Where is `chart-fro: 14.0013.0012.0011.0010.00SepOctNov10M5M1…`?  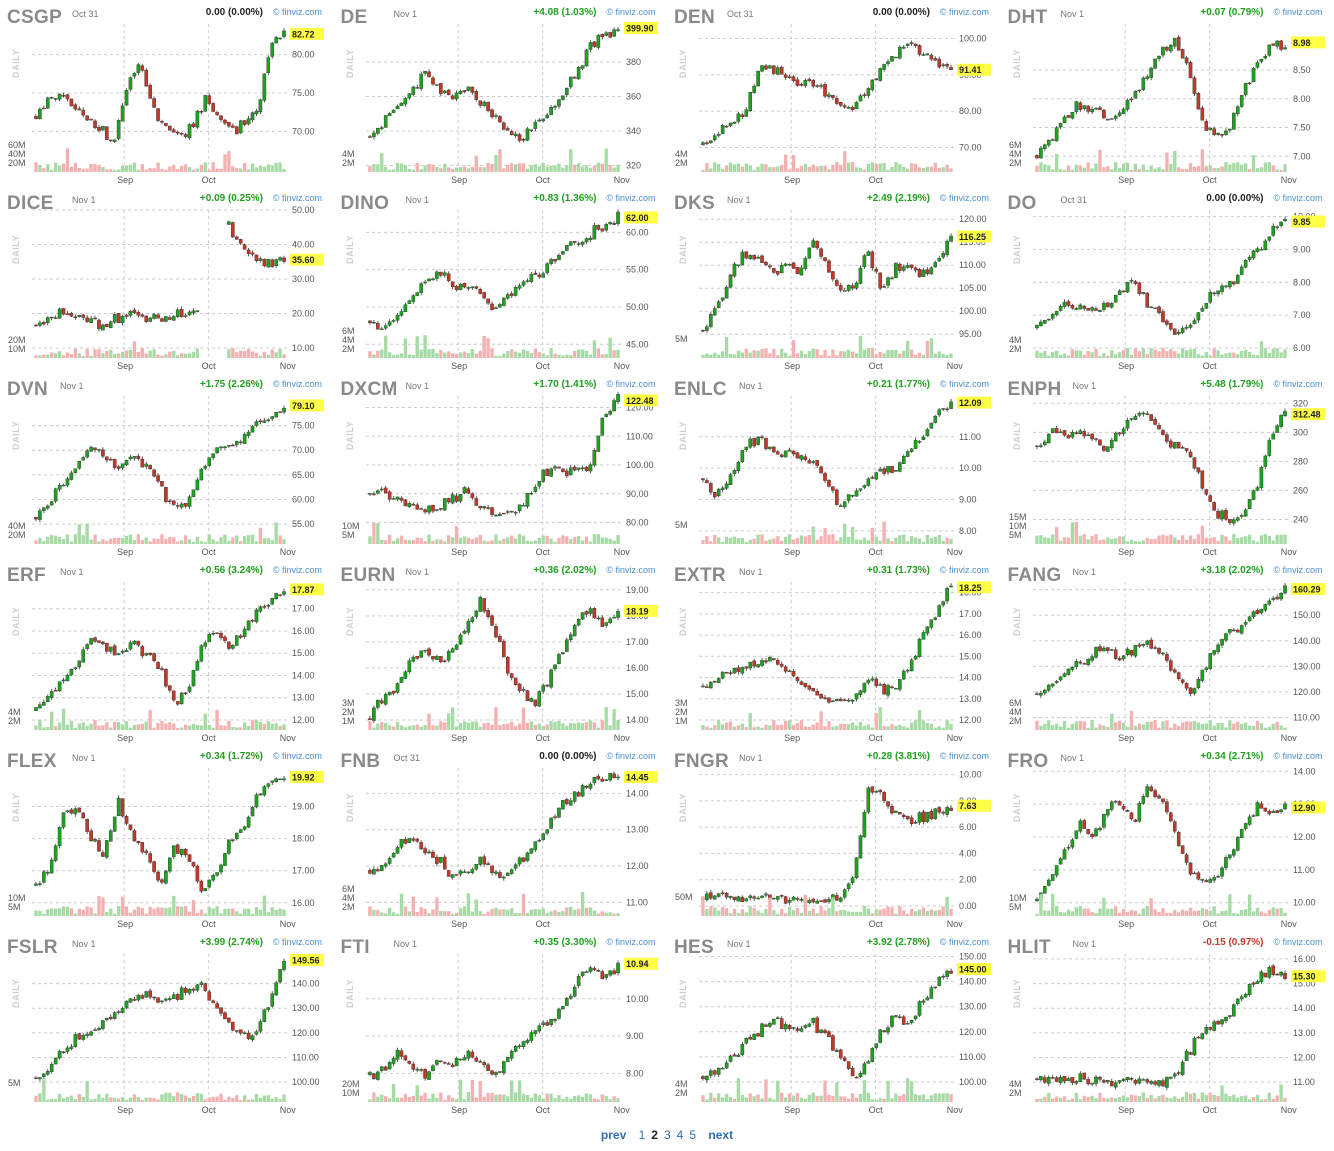 chart-fro: 14.0013.0012.0011.0010.00SepOctNov10M5M1… is located at coordinates (1167, 837).